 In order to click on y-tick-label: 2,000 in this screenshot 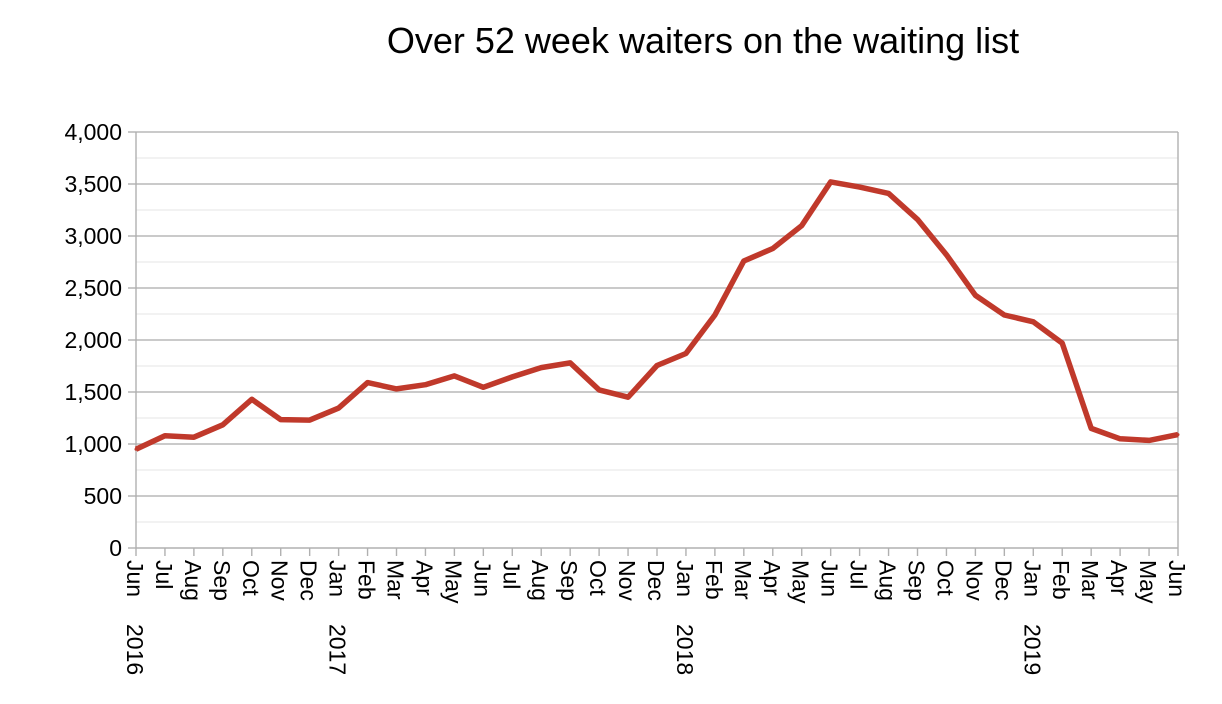, I will do `click(93, 340)`.